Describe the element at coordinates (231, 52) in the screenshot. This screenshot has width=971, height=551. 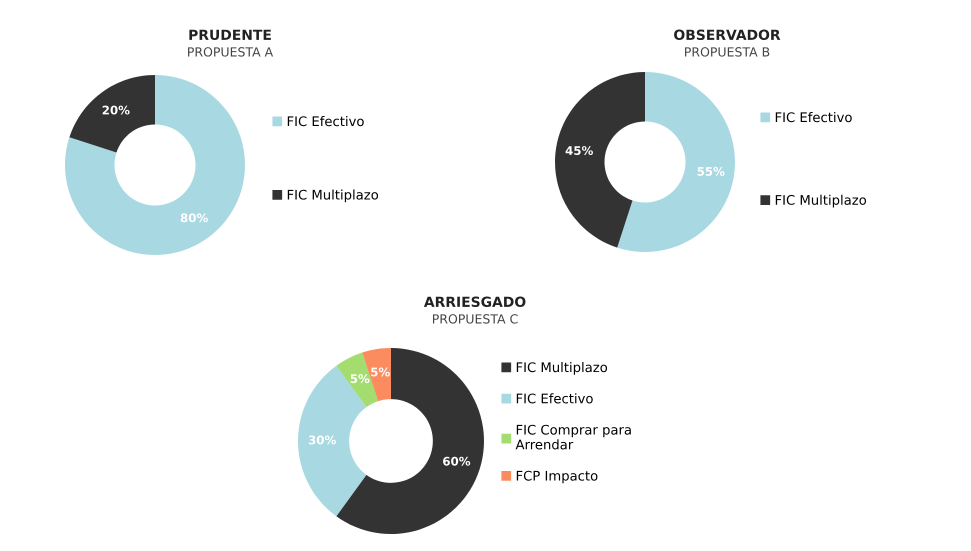
I see `chart-subtitle: PROPUESTA A` at that location.